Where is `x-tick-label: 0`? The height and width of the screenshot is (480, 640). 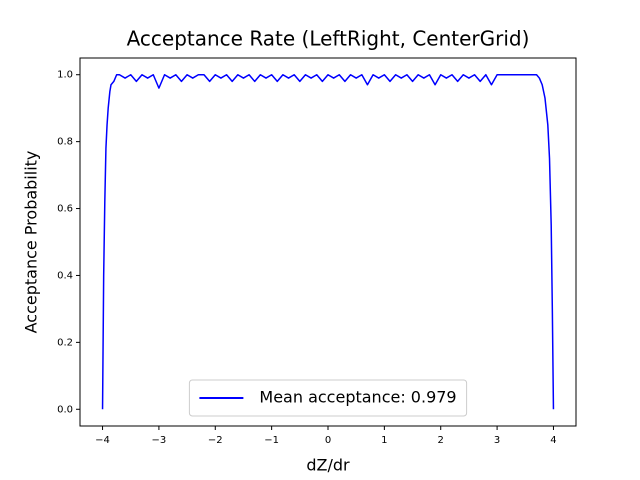 x-tick-label: 0 is located at coordinates (328, 440).